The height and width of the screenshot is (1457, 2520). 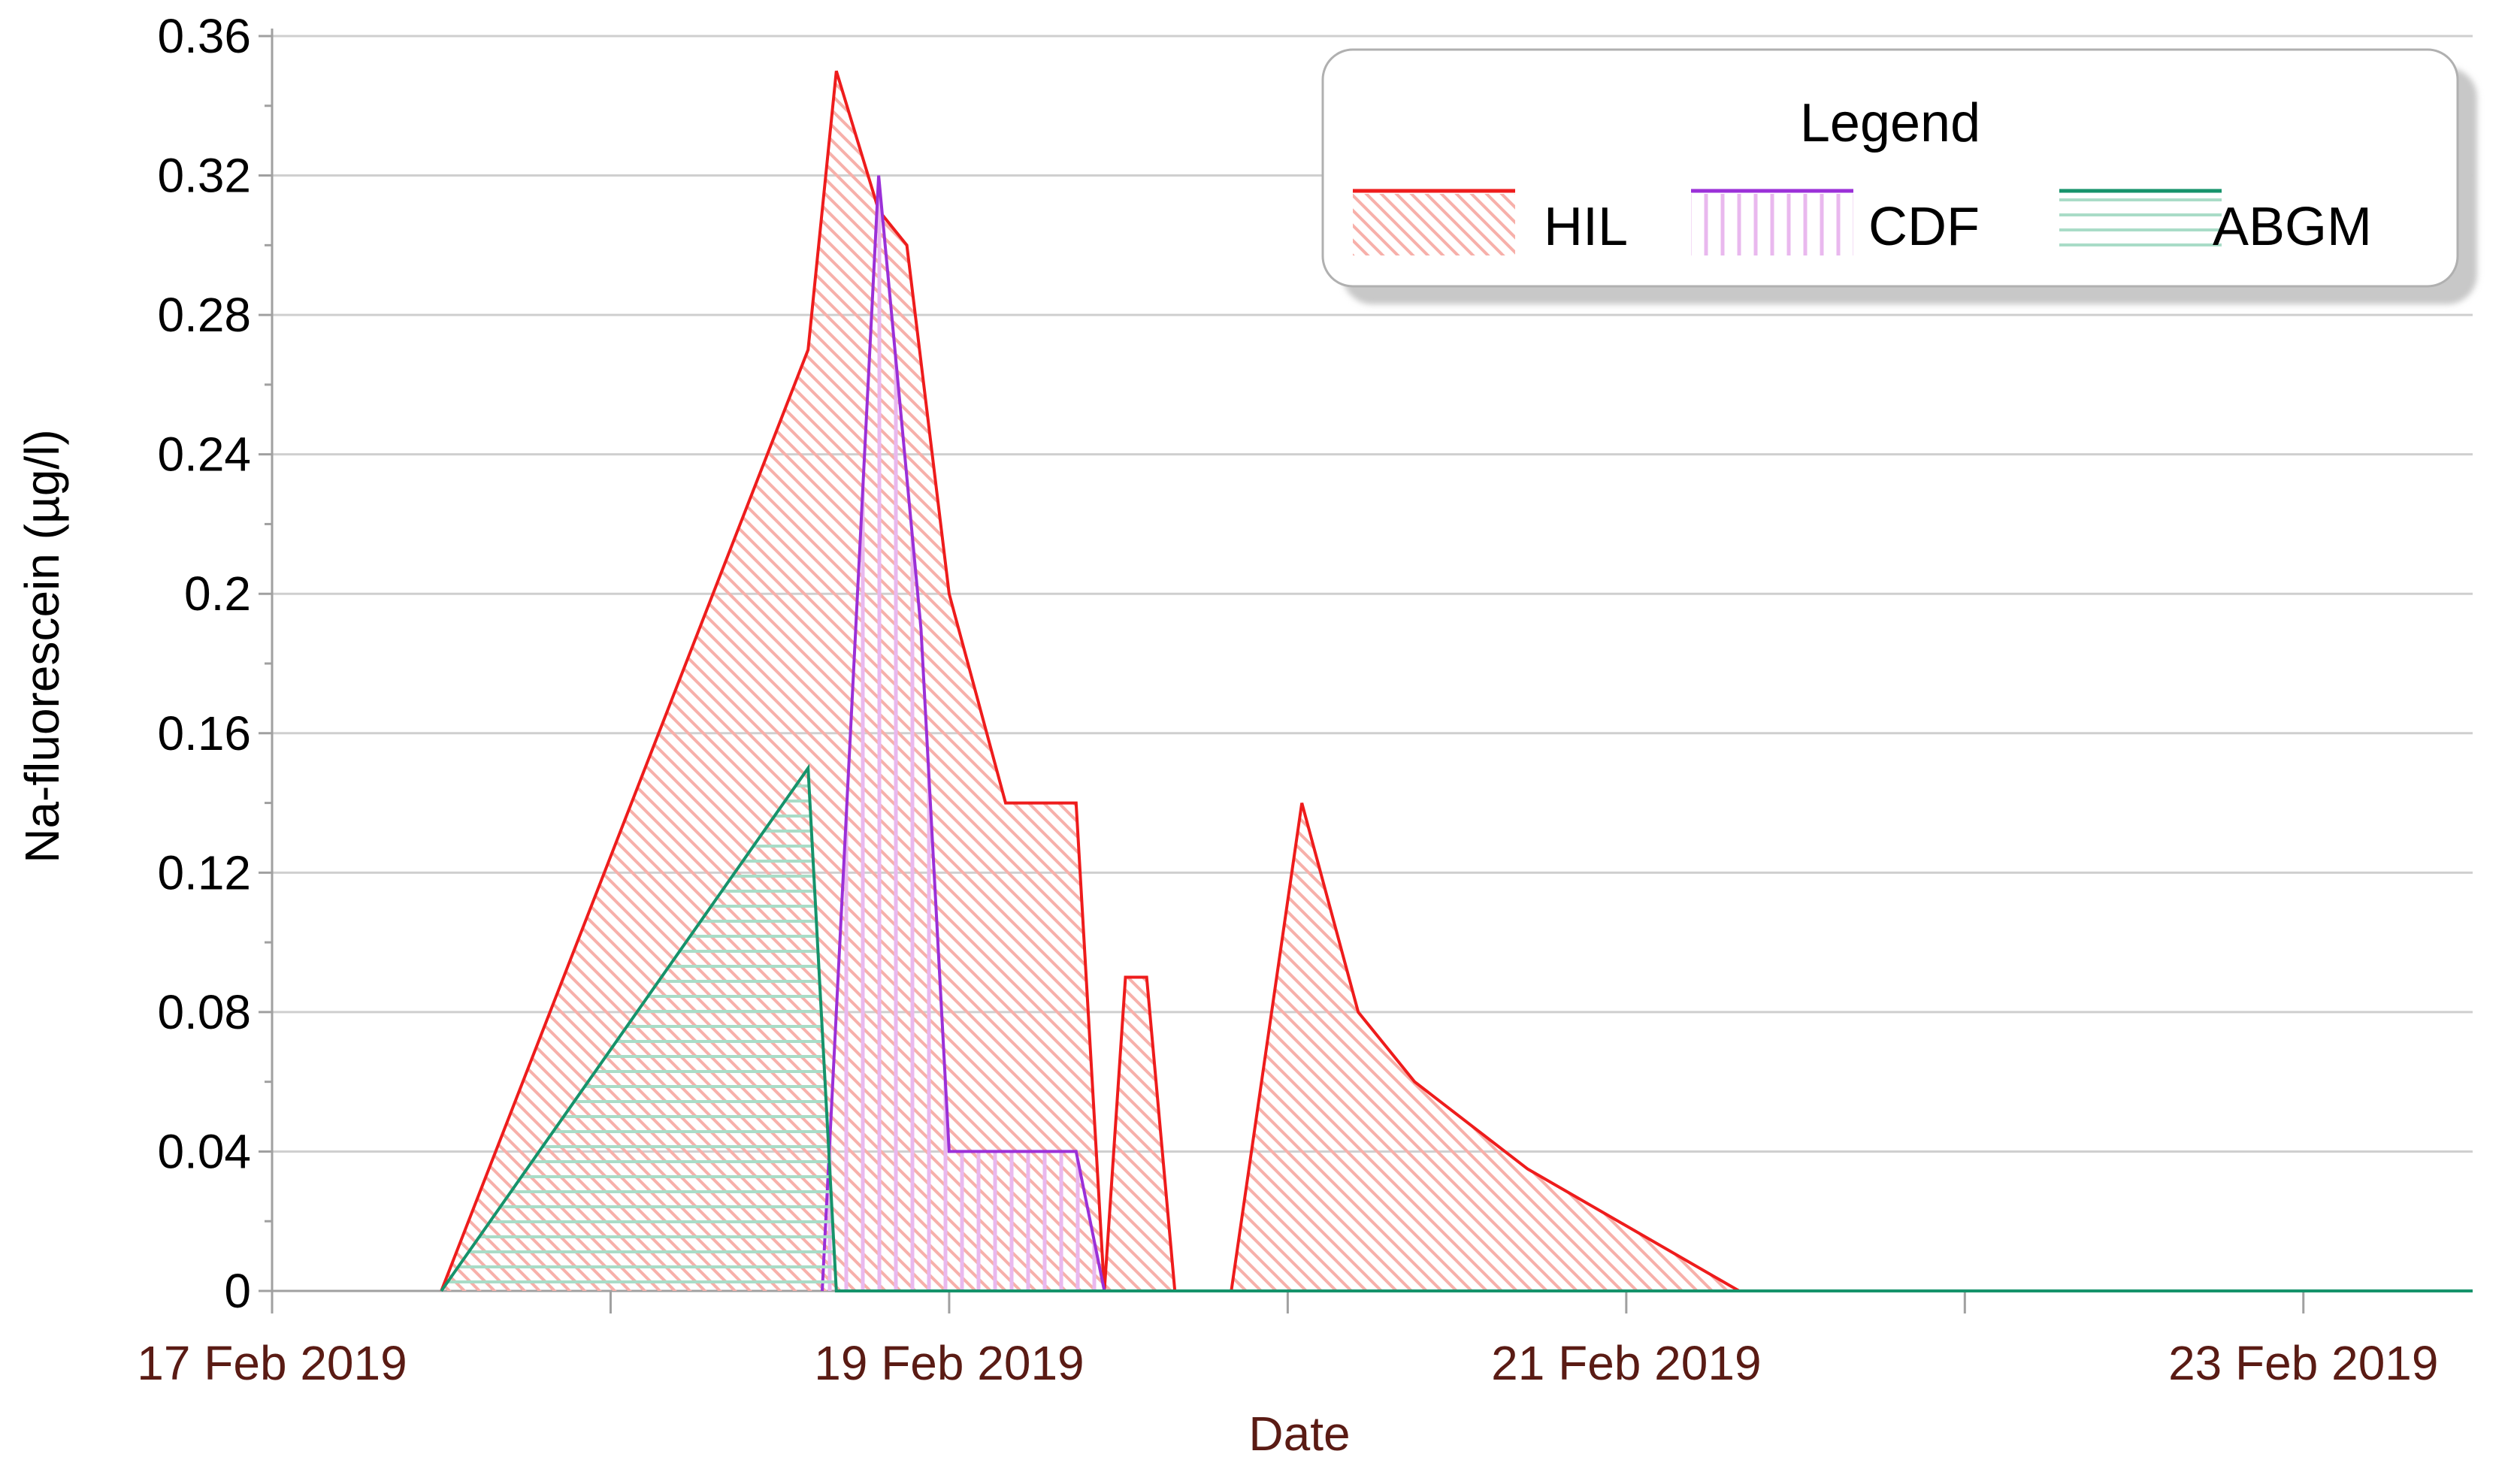 I want to click on y-tick-label: 0.08, so click(x=204, y=1012).